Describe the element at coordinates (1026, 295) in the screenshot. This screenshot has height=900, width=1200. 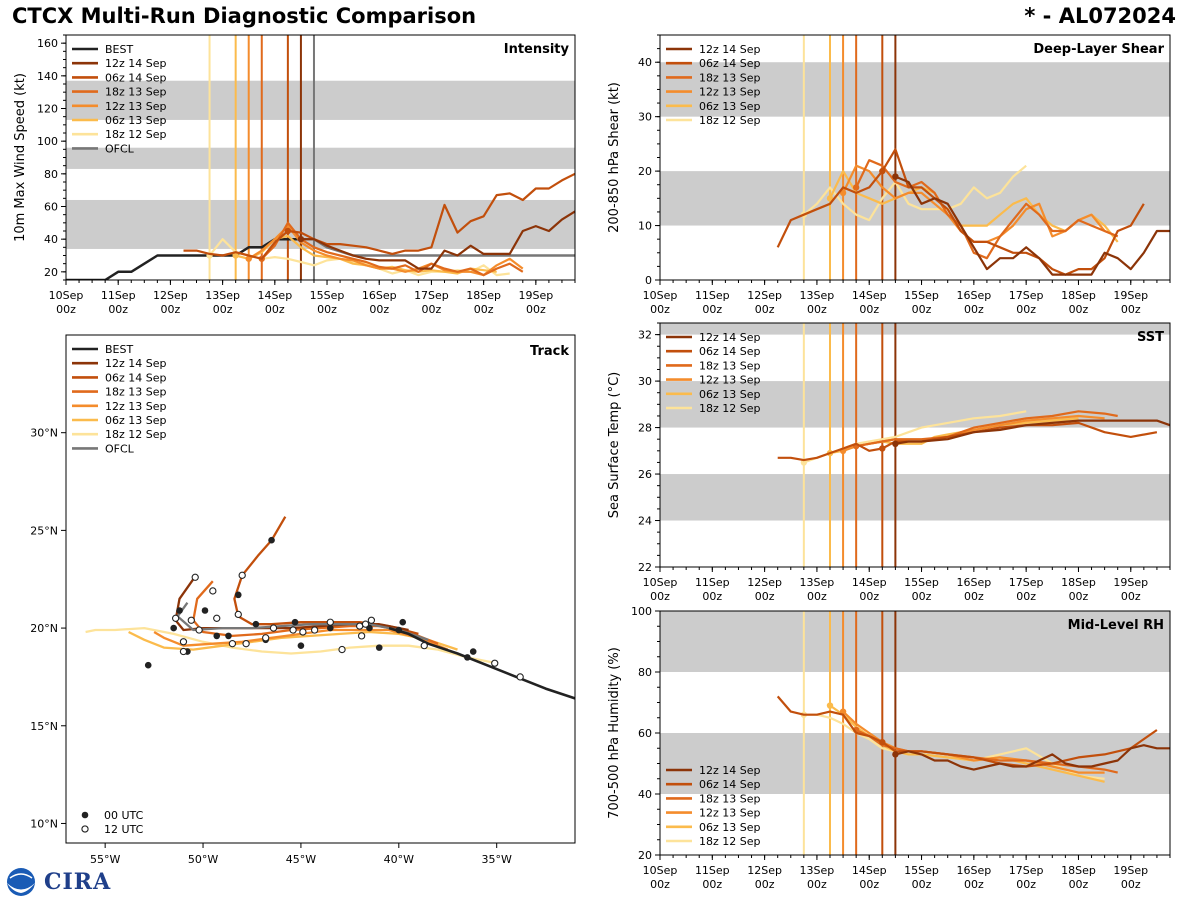
I see `shear-xtick-label: 17Sep` at that location.